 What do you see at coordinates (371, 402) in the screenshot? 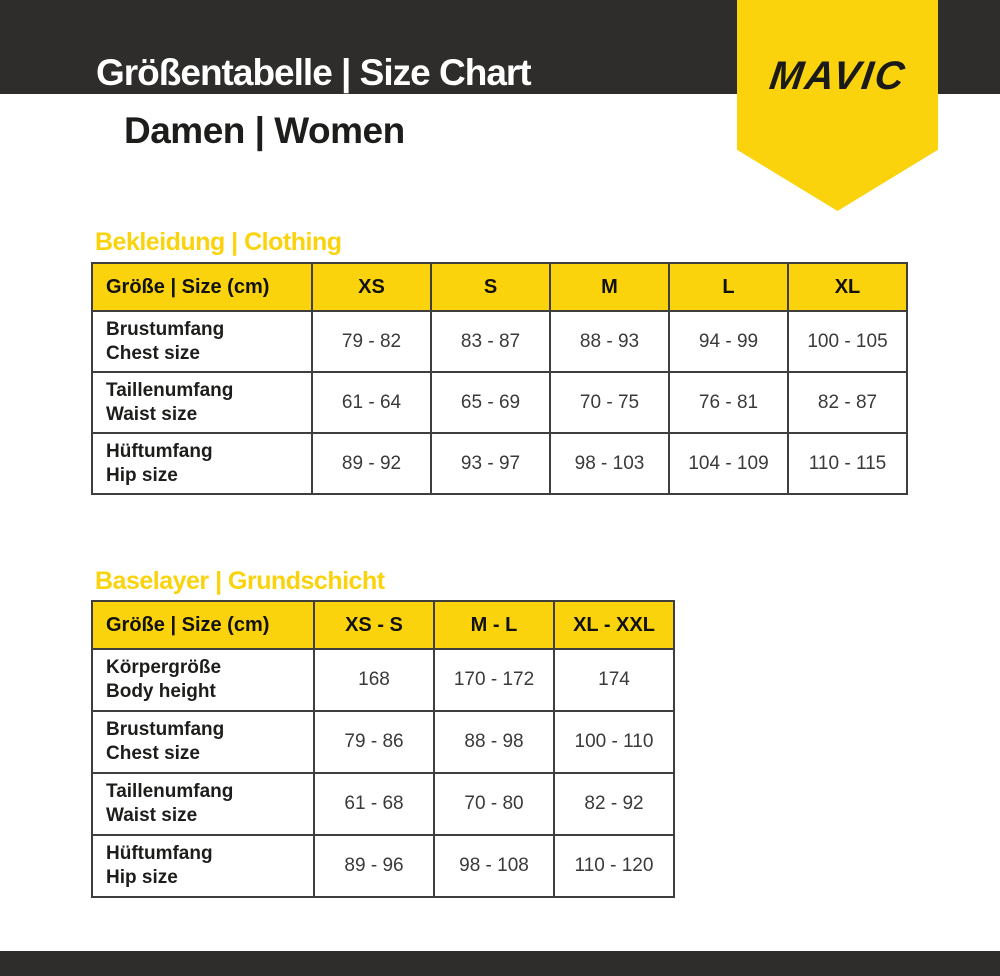
I see `size-value-cell: 61 - 64` at bounding box center [371, 402].